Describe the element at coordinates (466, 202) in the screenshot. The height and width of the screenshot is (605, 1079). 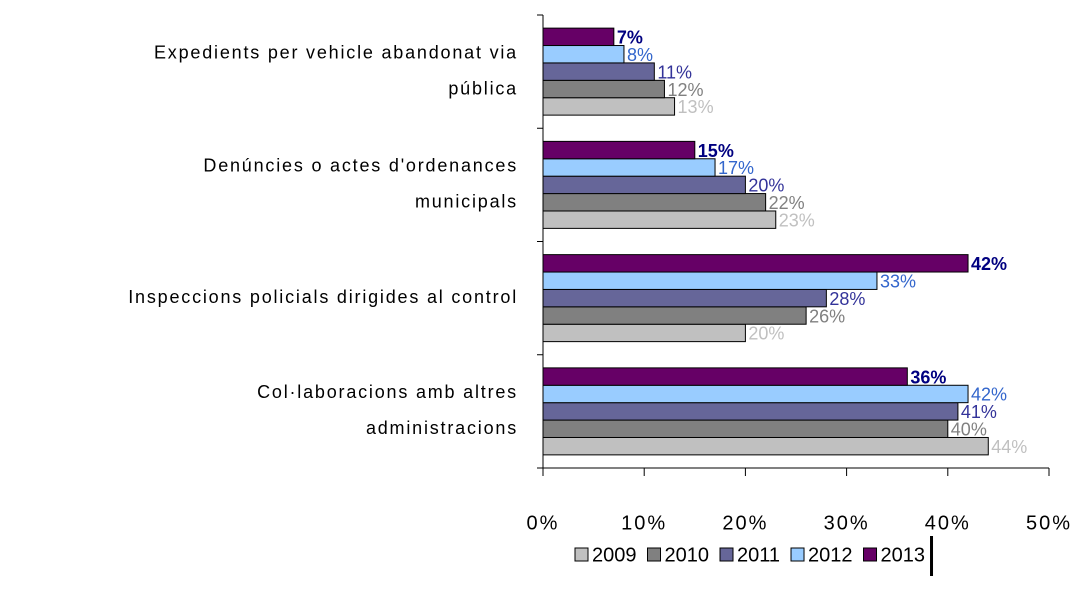
I see `category-label: municipals` at that location.